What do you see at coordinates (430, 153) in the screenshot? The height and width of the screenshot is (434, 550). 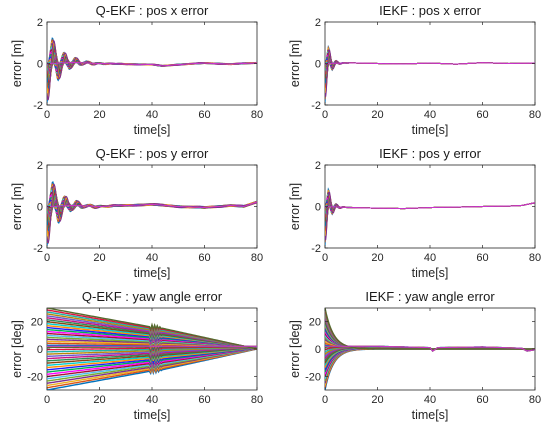 I see `chart-title: IEKF : pos y error` at bounding box center [430, 153].